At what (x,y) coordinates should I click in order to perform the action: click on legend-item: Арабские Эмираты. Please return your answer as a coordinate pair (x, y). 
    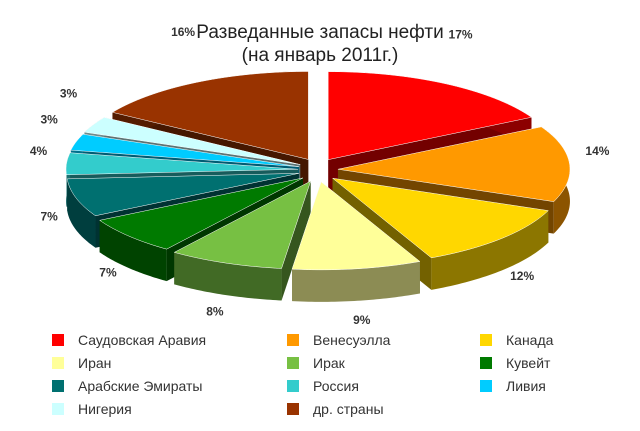
    Looking at the image, I should click on (127, 386).